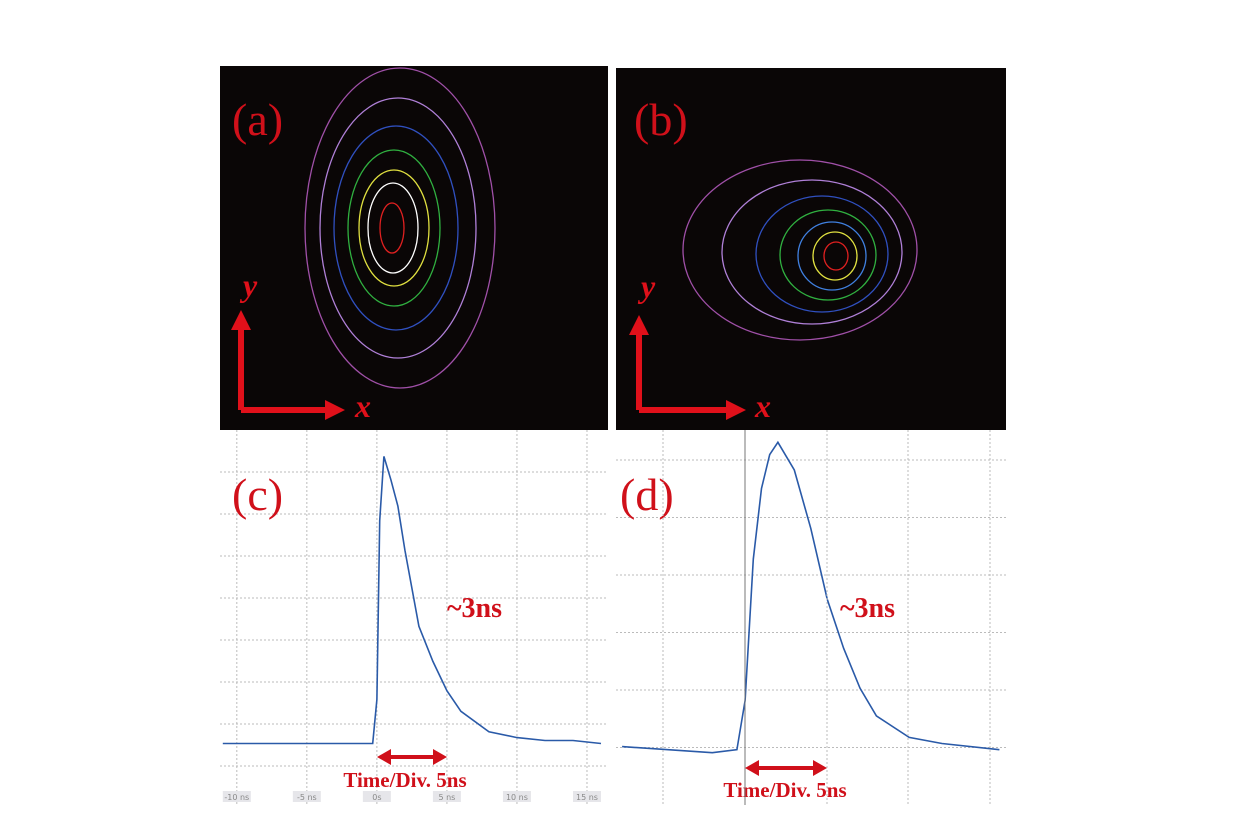 The width and height of the screenshot is (1236, 839). What do you see at coordinates (647, 494) in the screenshot?
I see `panel-label: (d)` at bounding box center [647, 494].